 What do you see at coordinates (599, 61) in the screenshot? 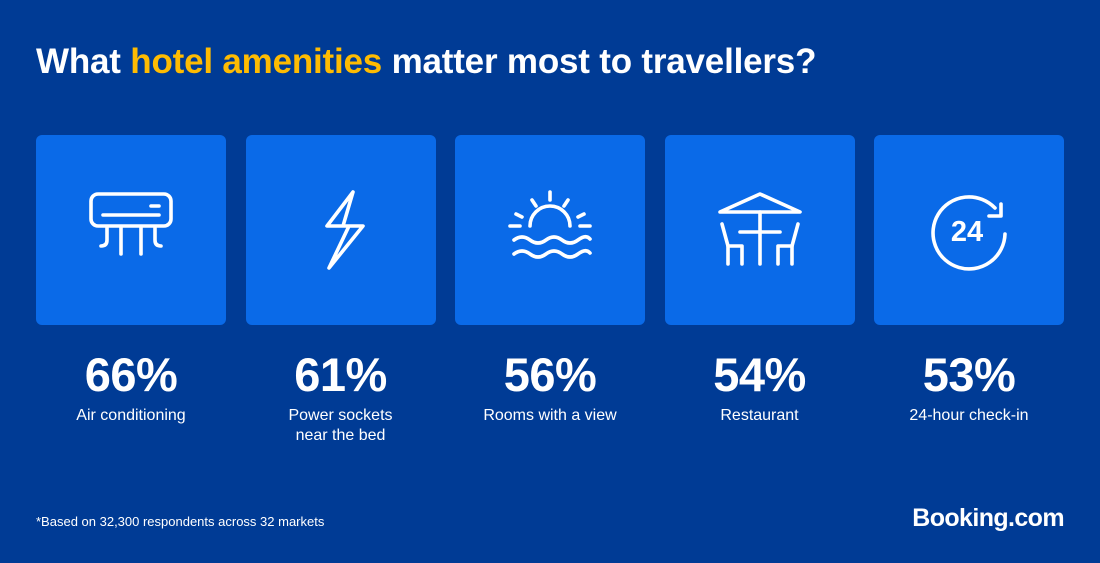
I see `title-end: matter most to travellers?` at bounding box center [599, 61].